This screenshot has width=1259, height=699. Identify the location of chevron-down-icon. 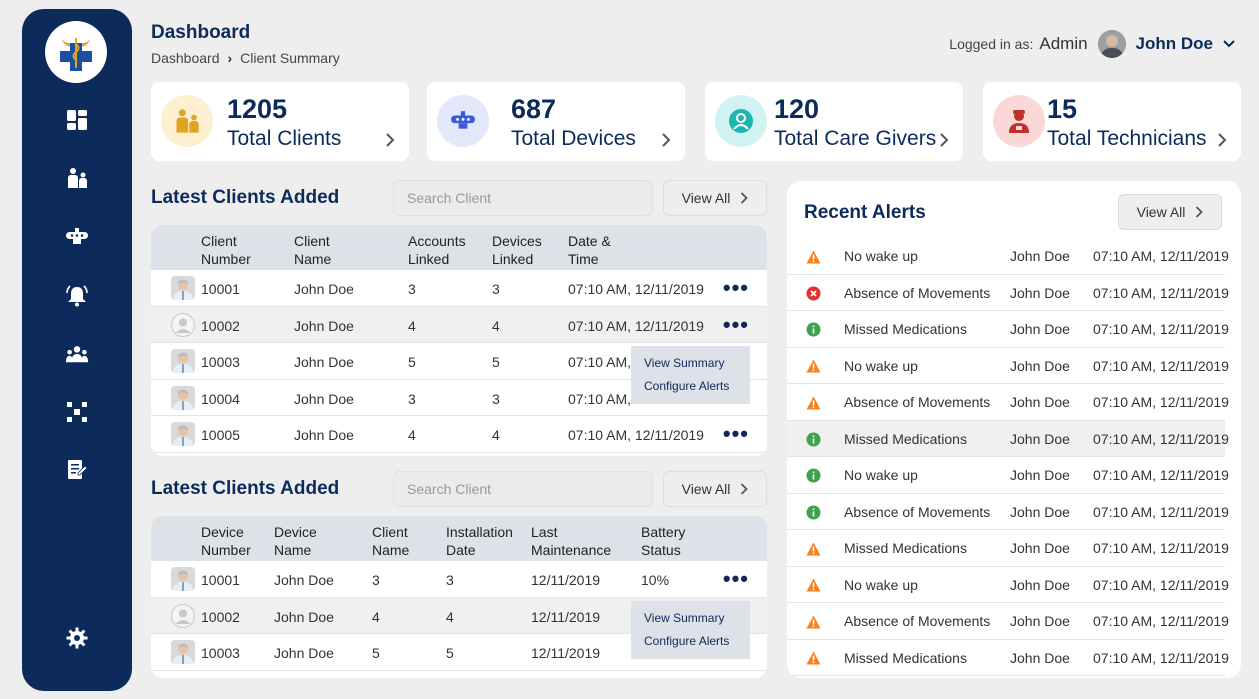
(1229, 44).